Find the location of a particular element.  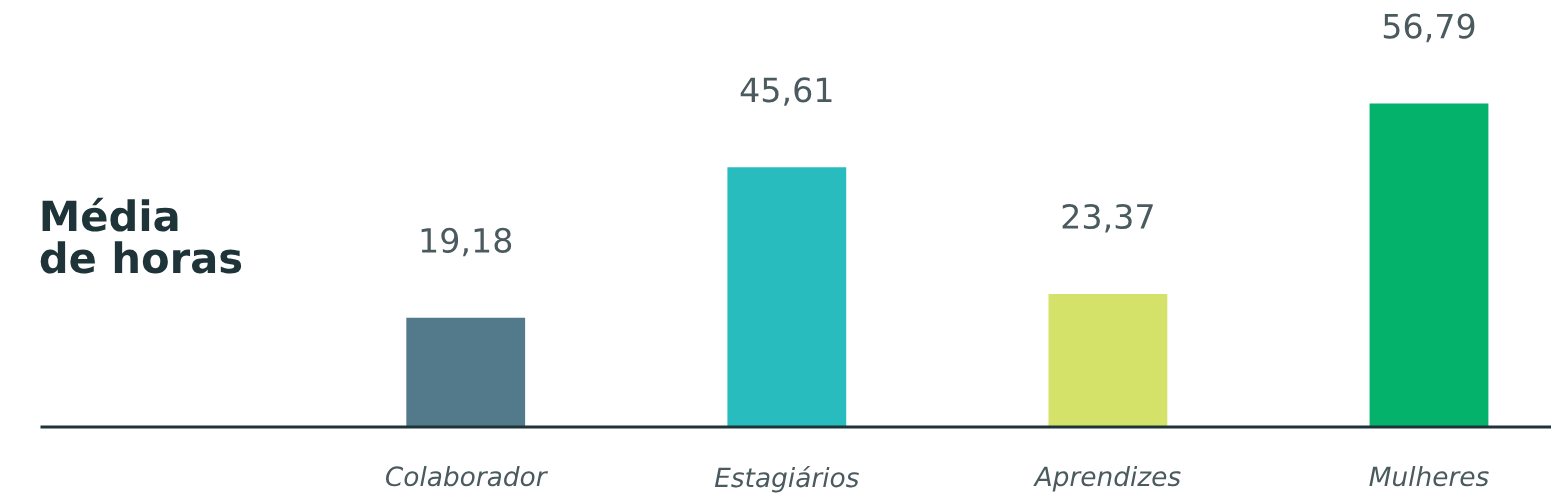

y-axis-title: Média de horas is located at coordinates (141, 235).